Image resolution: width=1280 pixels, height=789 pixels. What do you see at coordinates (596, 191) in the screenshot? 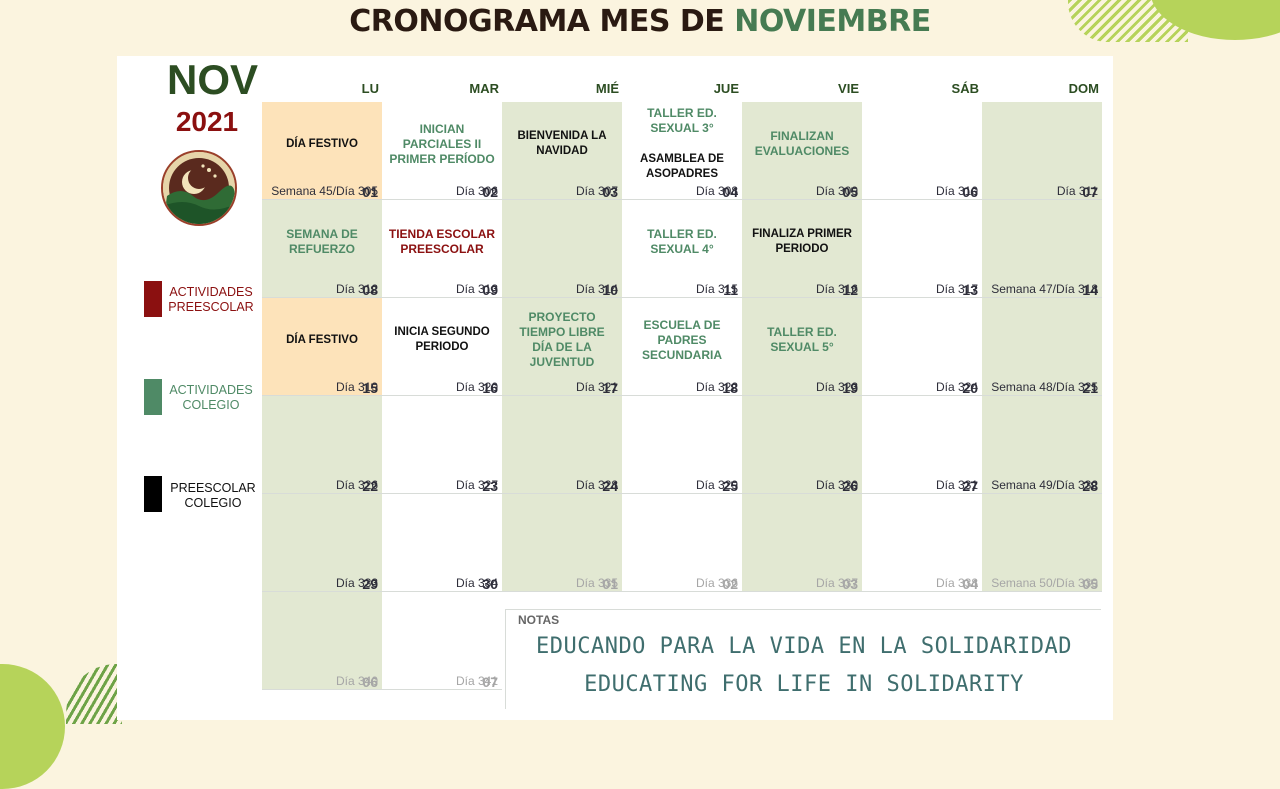
I see `day-of-year: Día 307` at bounding box center [596, 191].